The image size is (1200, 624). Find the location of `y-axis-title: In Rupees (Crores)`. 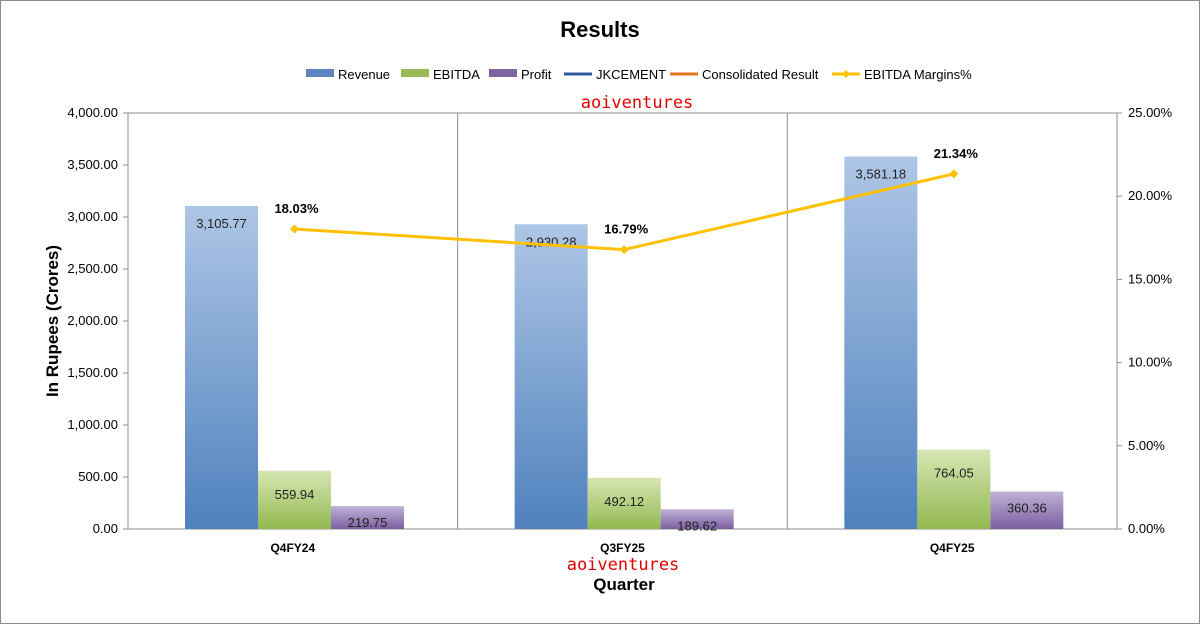

y-axis-title: In Rupees (Crores) is located at coordinates (52, 321).